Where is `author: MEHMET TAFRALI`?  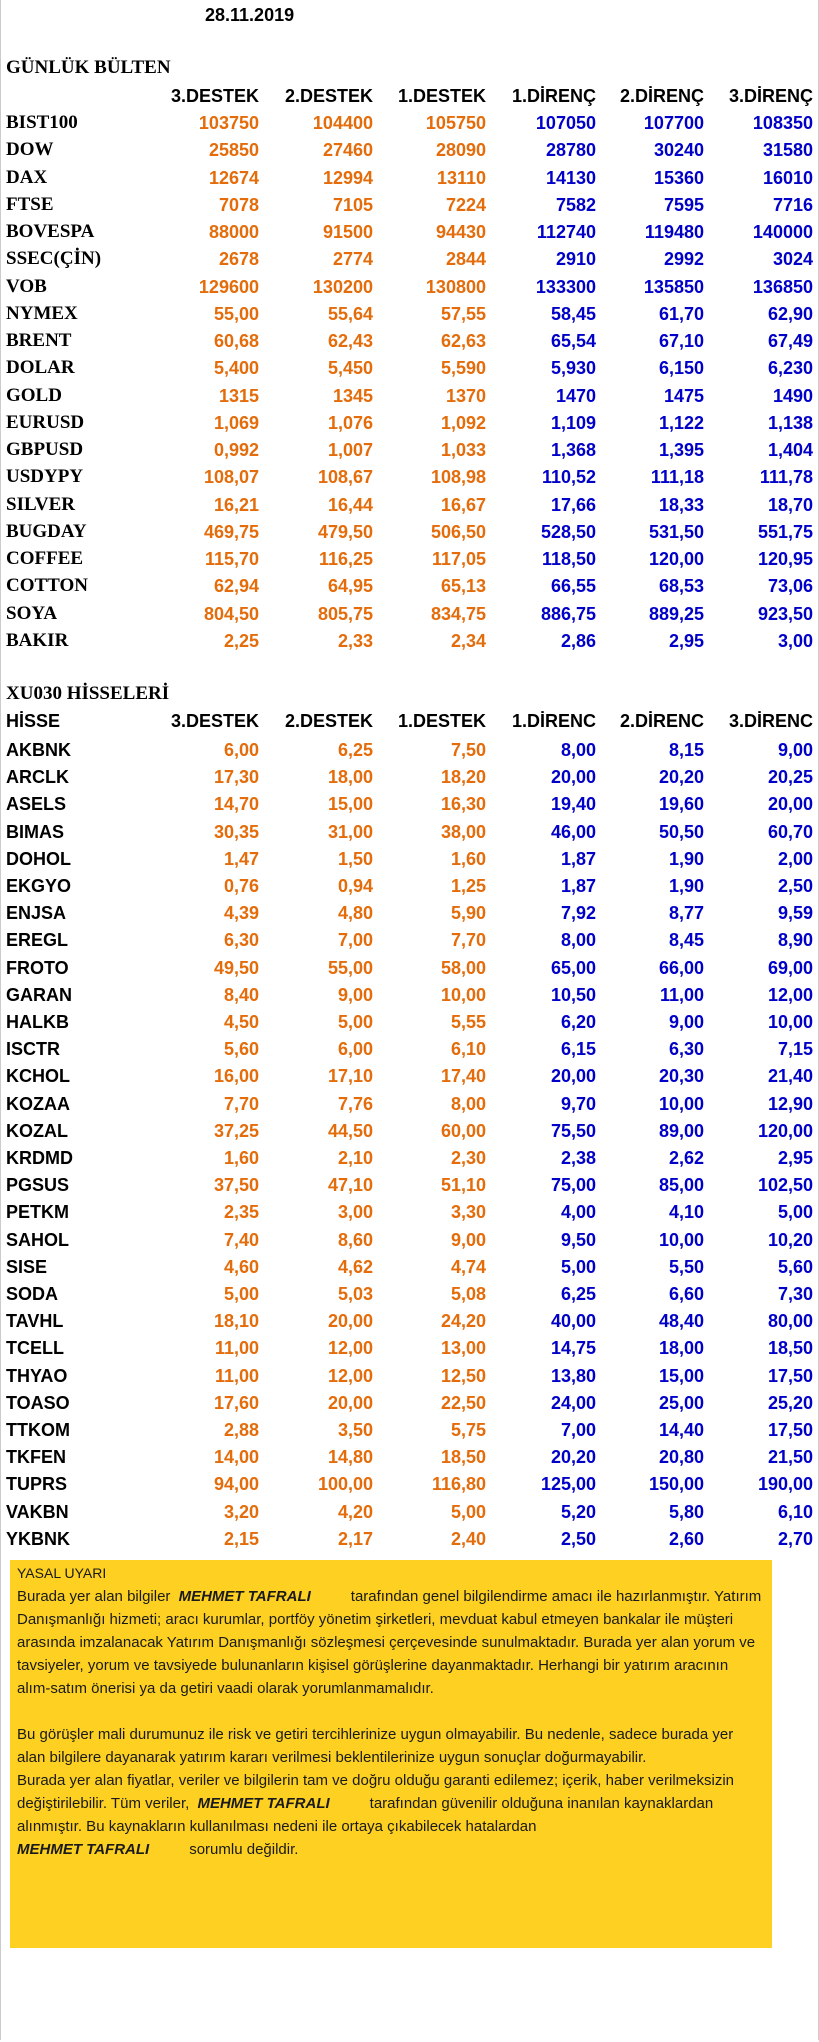 author: MEHMET TAFRALI is located at coordinates (83, 1849).